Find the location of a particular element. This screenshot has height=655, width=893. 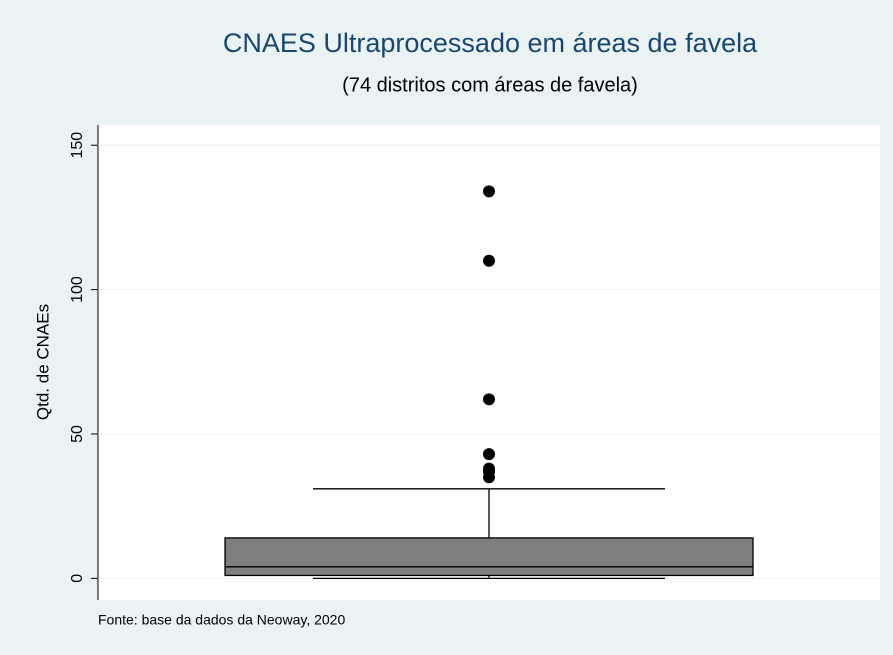

note: Fonte: base da dados da Neoway, 2020 is located at coordinates (221, 620).